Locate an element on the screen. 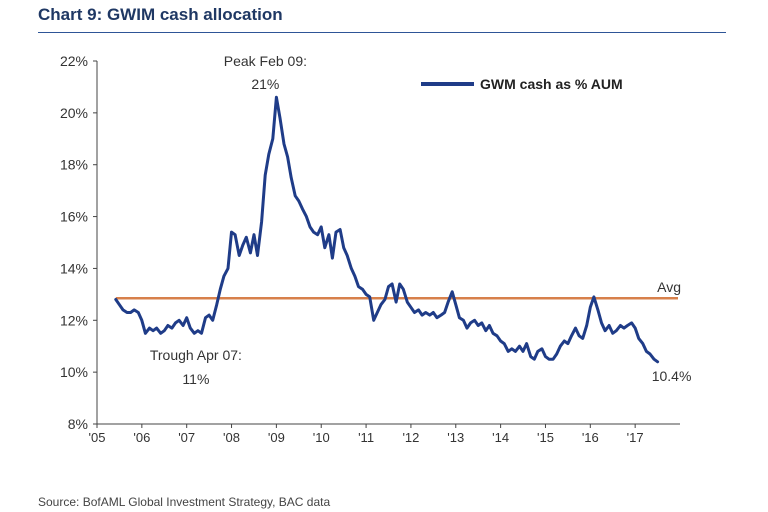 The image size is (768, 512). annotation-peak-line2: 21% is located at coordinates (265, 84).